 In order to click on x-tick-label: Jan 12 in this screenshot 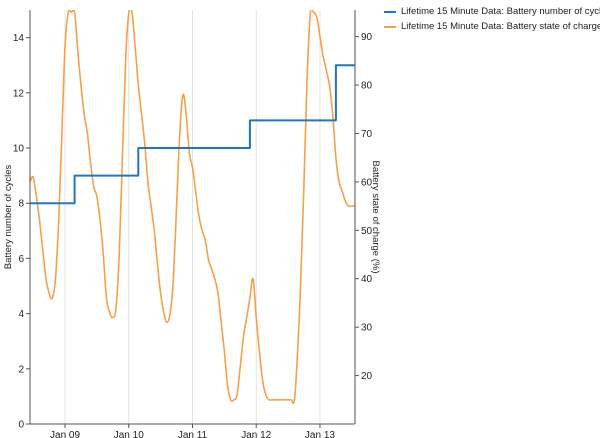, I will do `click(256, 434)`.